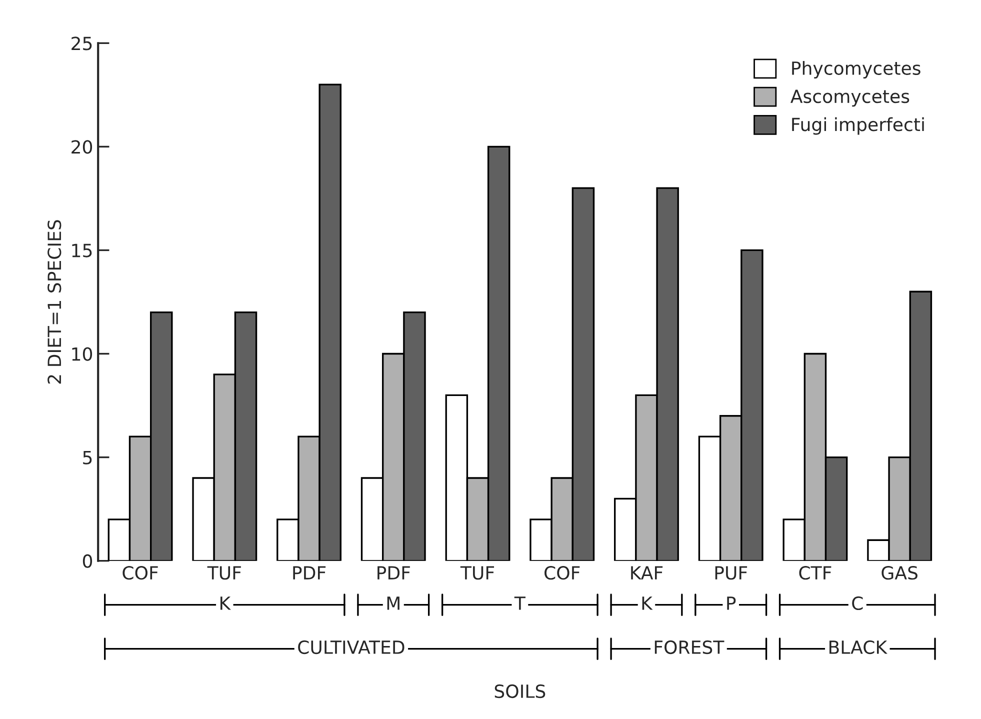 The height and width of the screenshot is (719, 981). What do you see at coordinates (850, 98) in the screenshot?
I see `legend-label: Ascomycetes` at bounding box center [850, 98].